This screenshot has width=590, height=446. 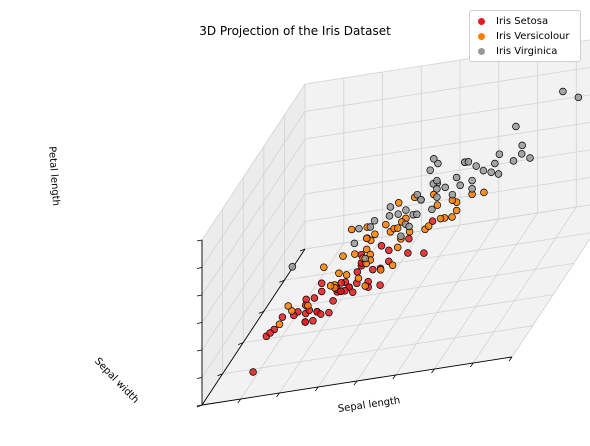 I want to click on legend-marker, so click(x=481, y=51).